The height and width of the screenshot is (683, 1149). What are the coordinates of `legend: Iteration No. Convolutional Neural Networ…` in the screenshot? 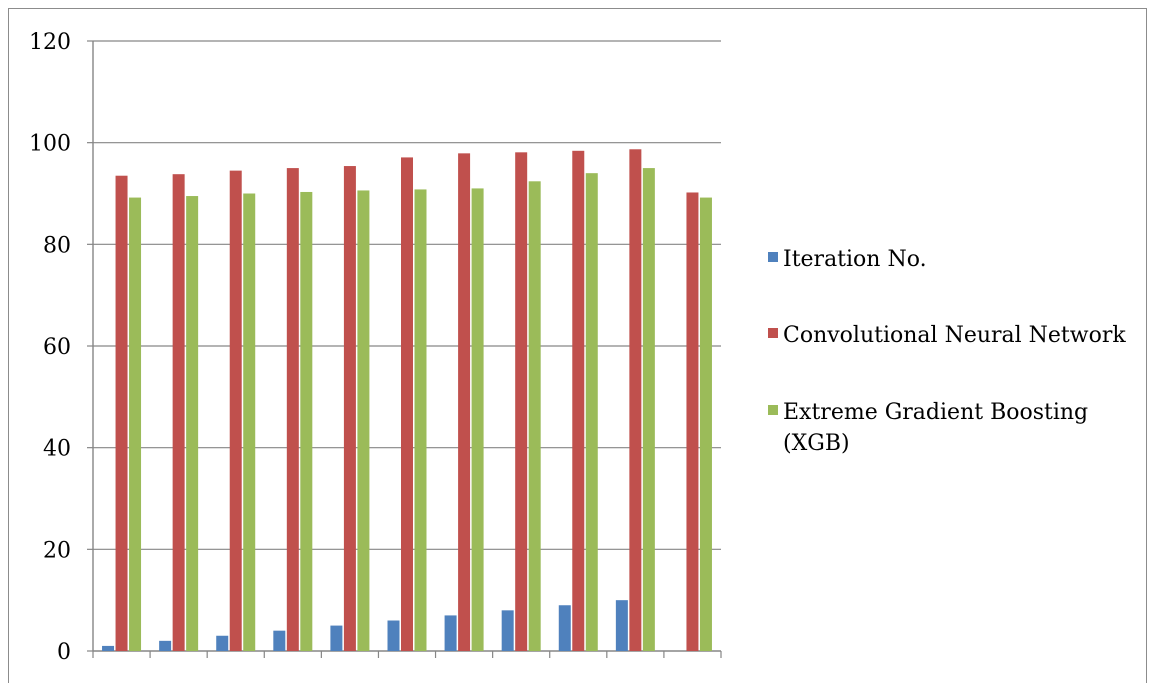 It's located at (947, 351).